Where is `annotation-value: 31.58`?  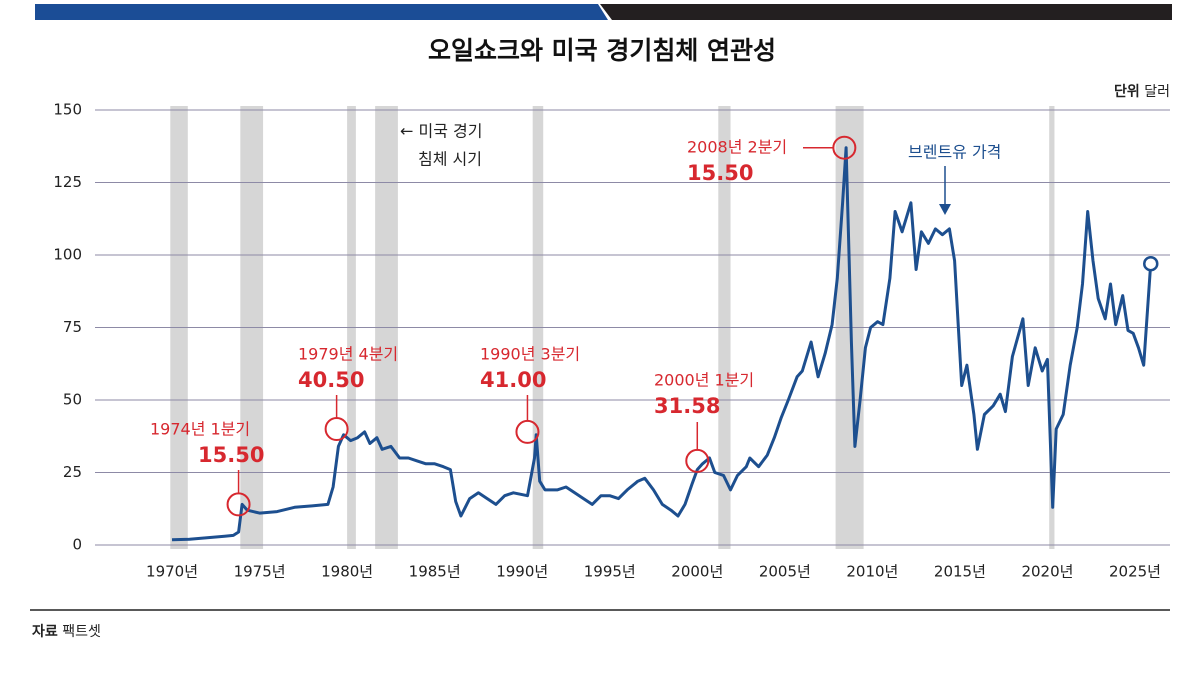
annotation-value: 31.58 is located at coordinates (687, 406).